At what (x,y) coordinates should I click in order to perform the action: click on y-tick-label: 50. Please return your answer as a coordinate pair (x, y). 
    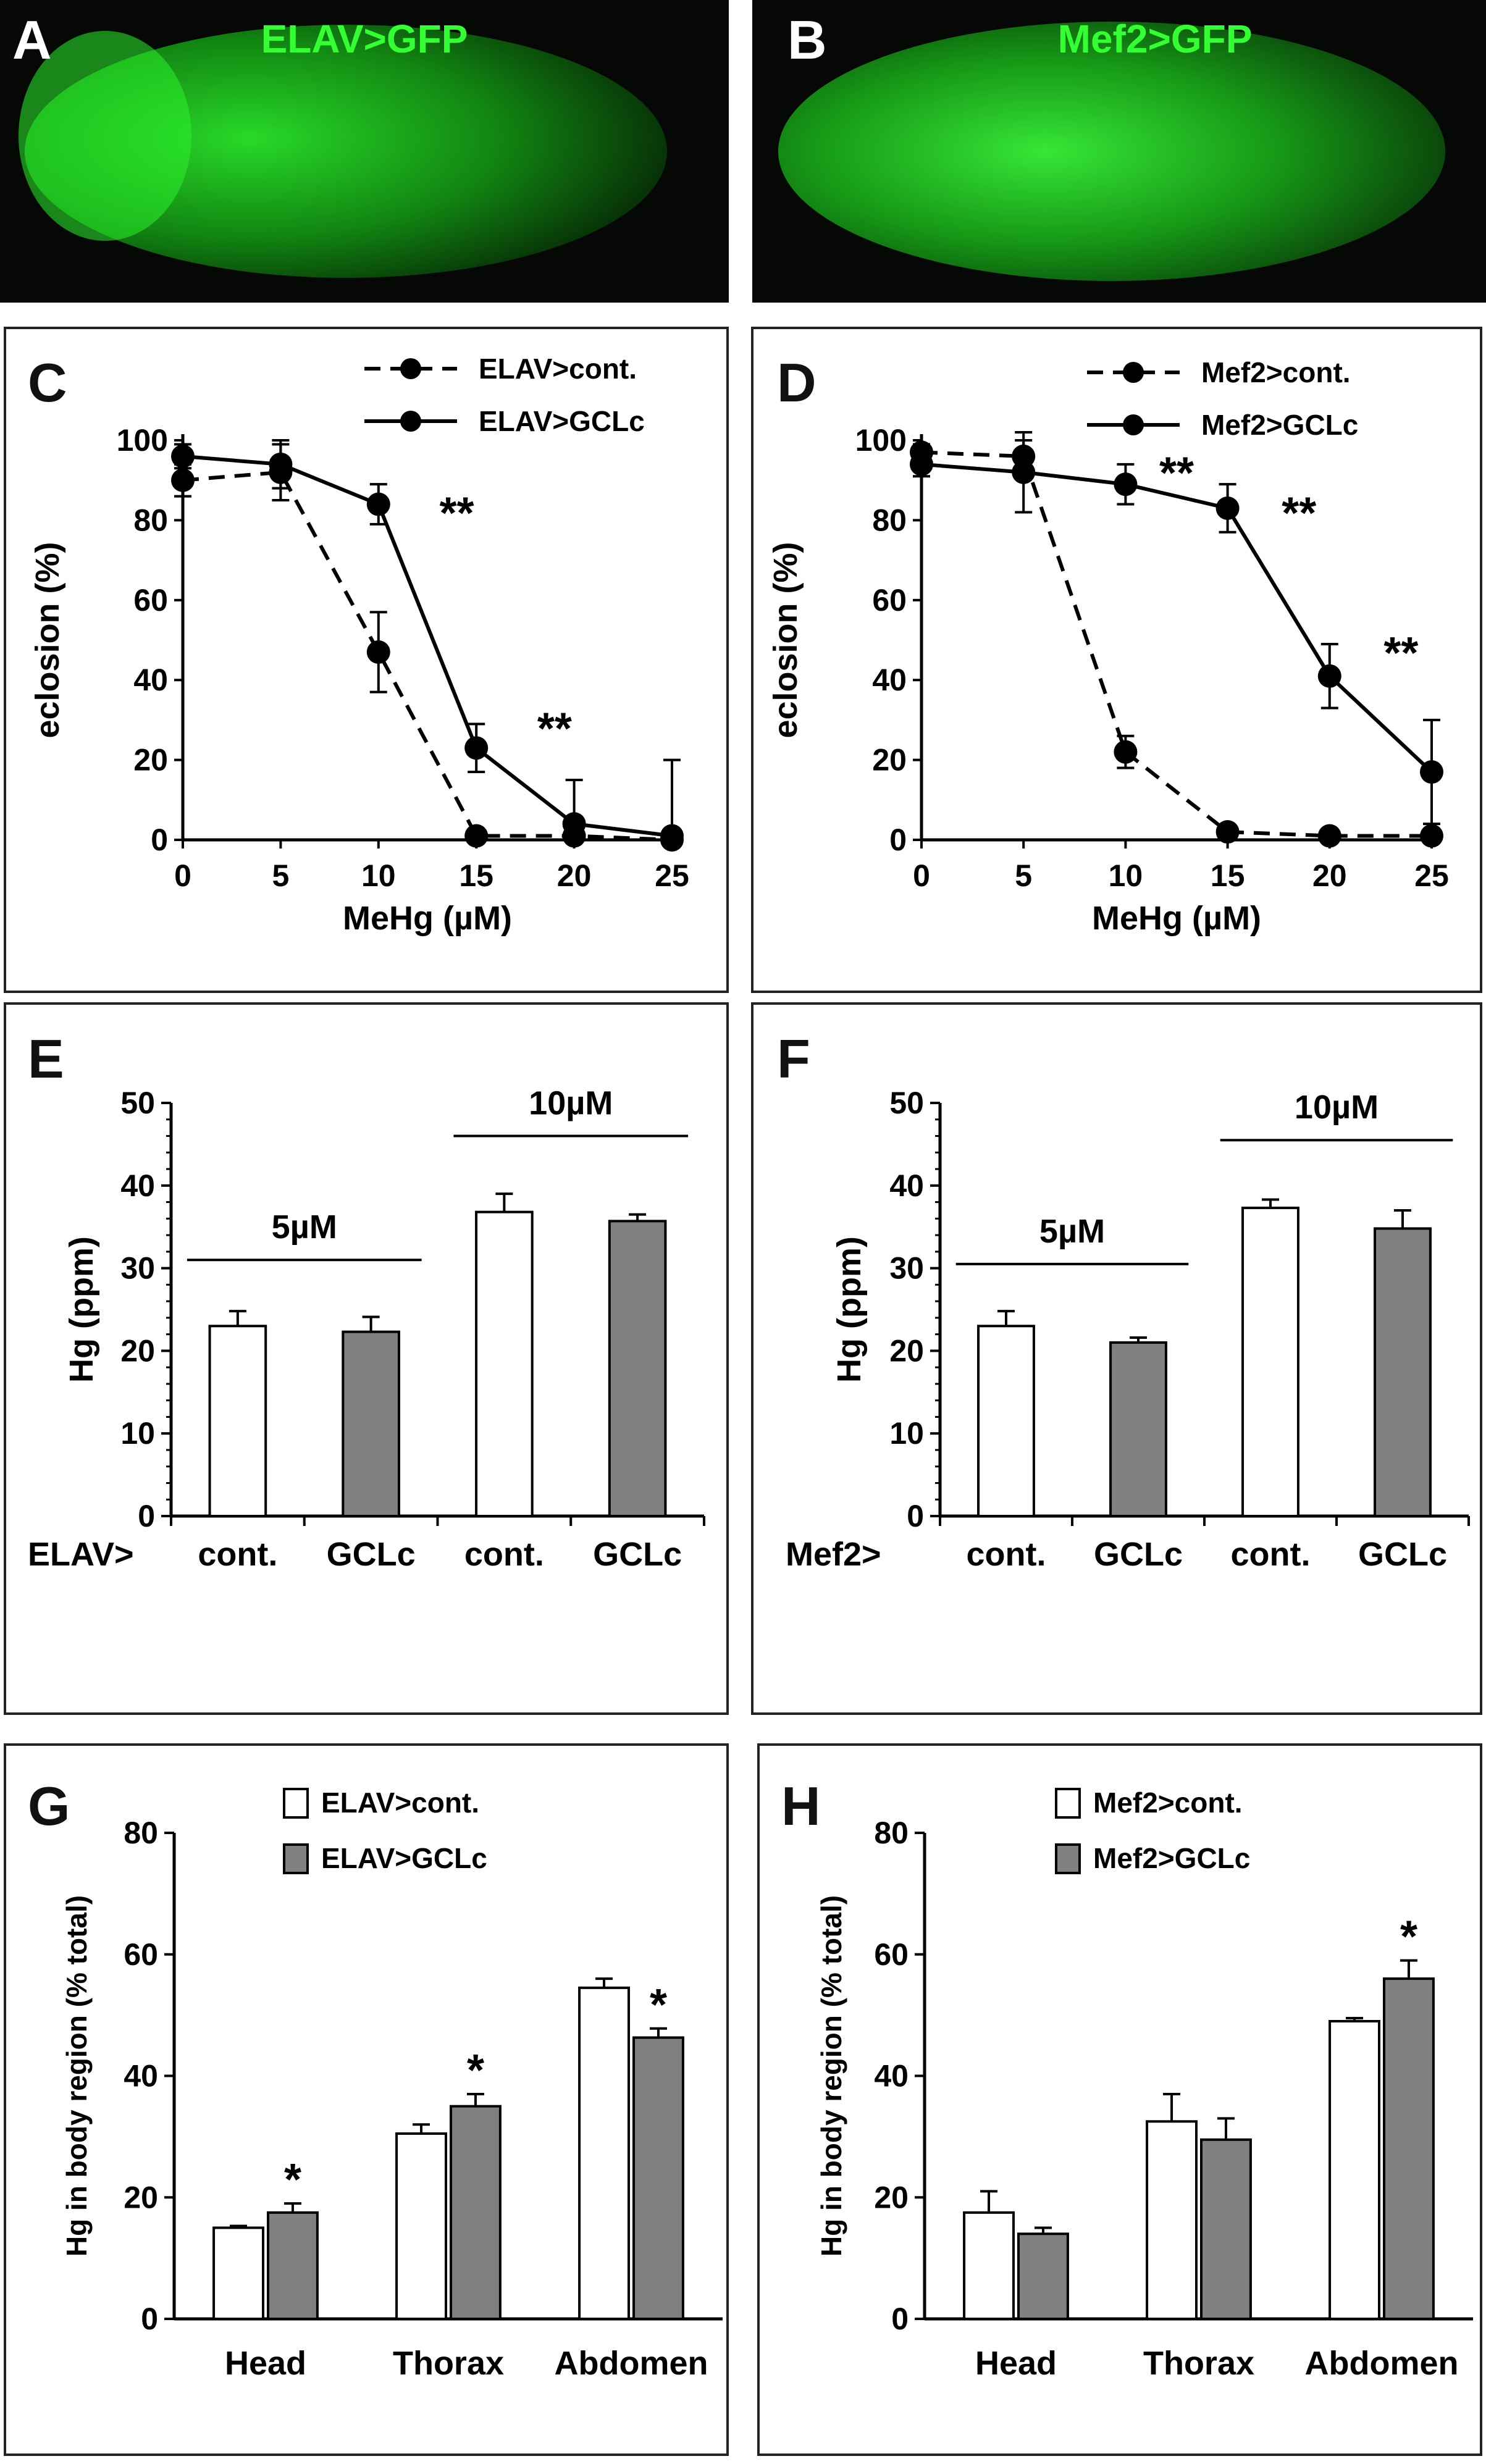
    Looking at the image, I should click on (137, 1103).